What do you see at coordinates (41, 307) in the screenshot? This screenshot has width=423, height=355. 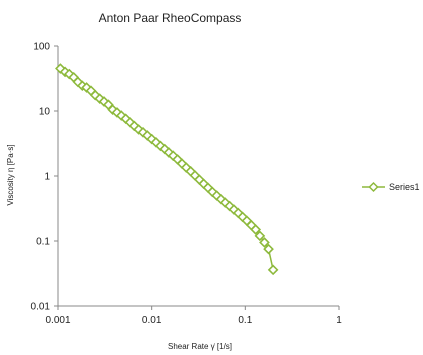 I see `y-tick-label: 0.01` at bounding box center [41, 307].